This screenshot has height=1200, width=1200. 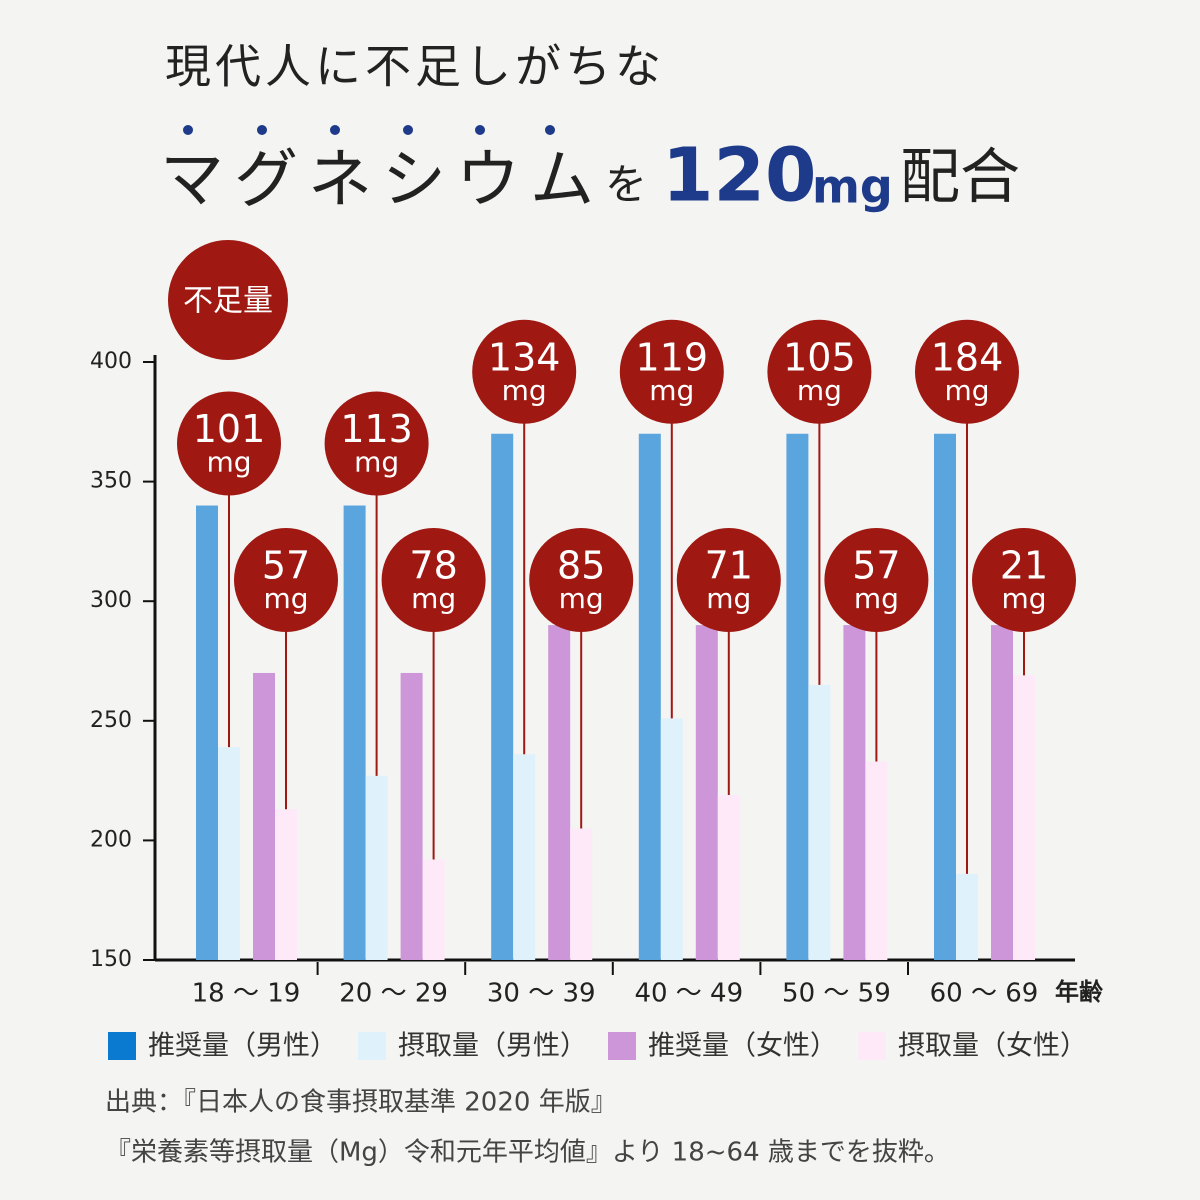 What do you see at coordinates (376, 429) in the screenshot?
I see `shortfall-bubble-value: 113` at bounding box center [376, 429].